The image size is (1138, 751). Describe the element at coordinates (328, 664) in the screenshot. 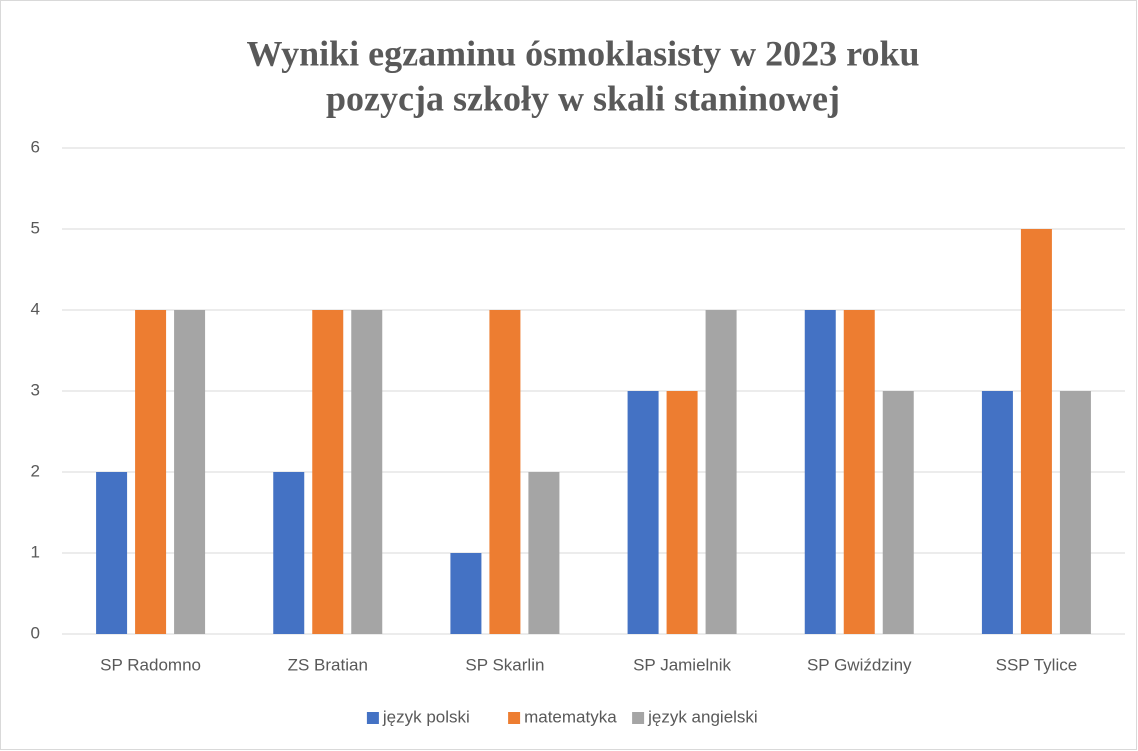

I see `x-tick-label: ZS Bratian` at that location.